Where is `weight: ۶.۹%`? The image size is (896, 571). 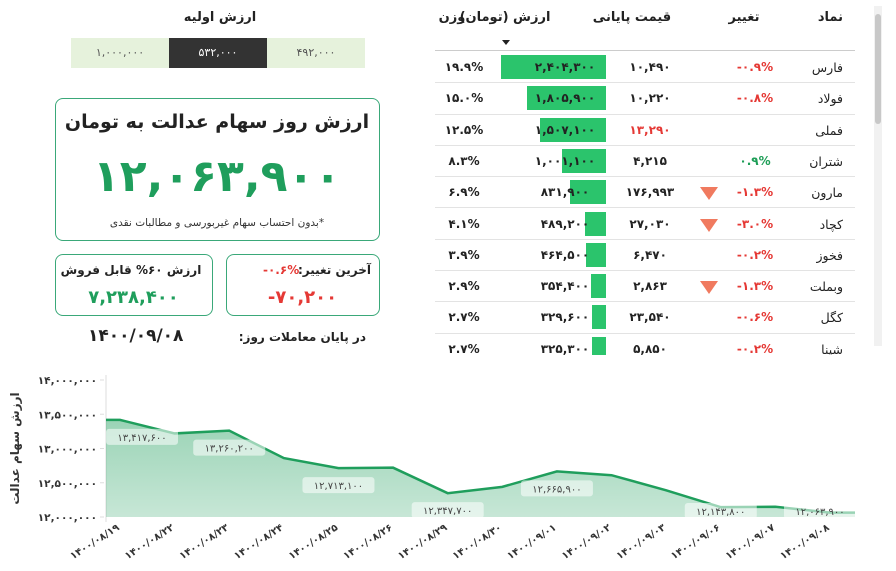
weight: ۶.۹% is located at coordinates (464, 192).